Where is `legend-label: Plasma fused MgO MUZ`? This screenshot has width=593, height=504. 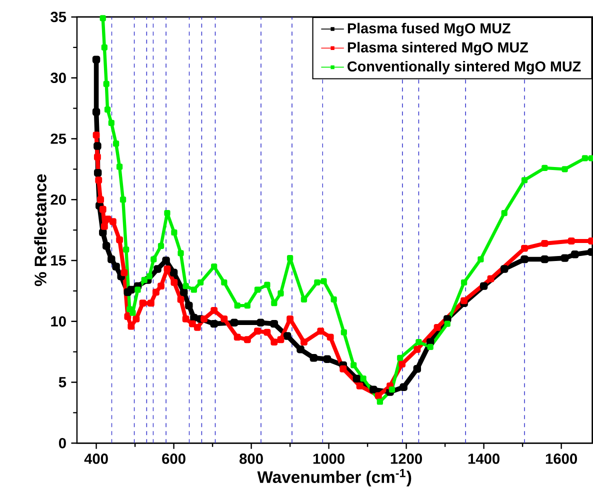 legend-label: Plasma fused MgO MUZ is located at coordinates (429, 29).